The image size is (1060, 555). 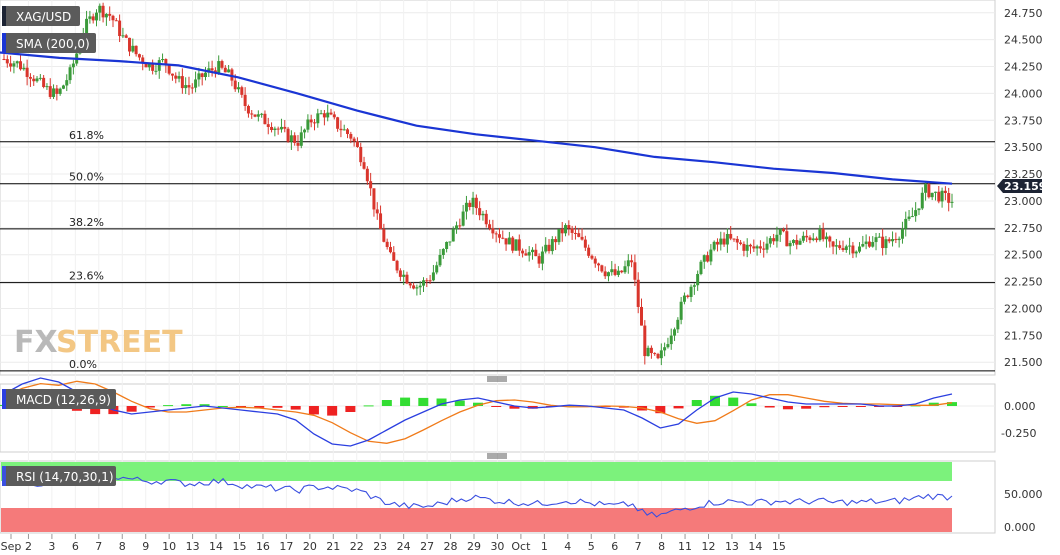 I want to click on macd-line, so click(x=478, y=412).